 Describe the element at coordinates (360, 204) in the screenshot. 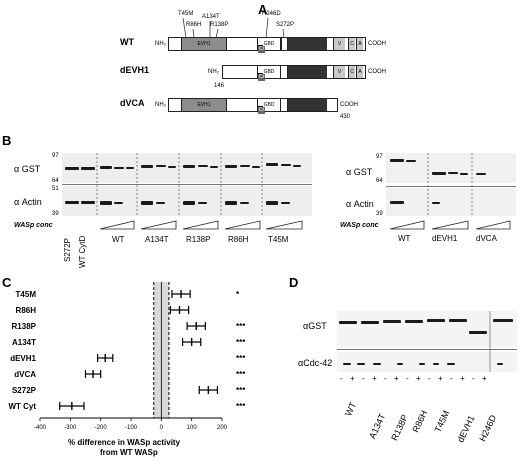

I see `row-label-actin-right: α Actin` at that location.